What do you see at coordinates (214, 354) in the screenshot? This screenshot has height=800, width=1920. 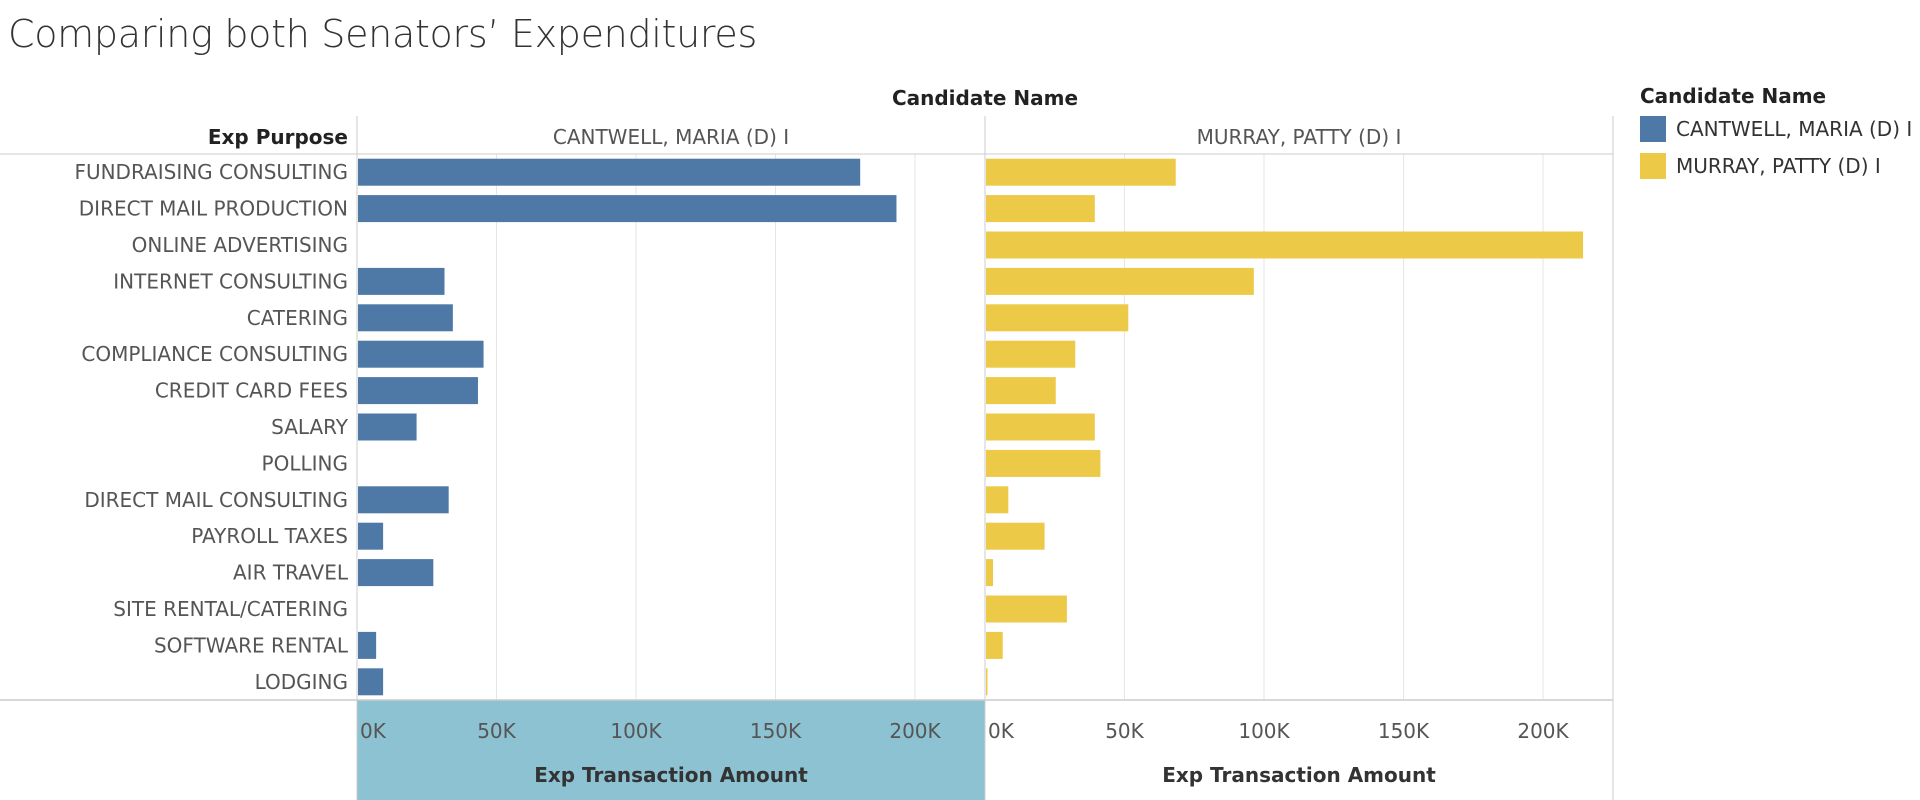 I see `category-label: COMPLIANCE CONSULTING` at bounding box center [214, 354].